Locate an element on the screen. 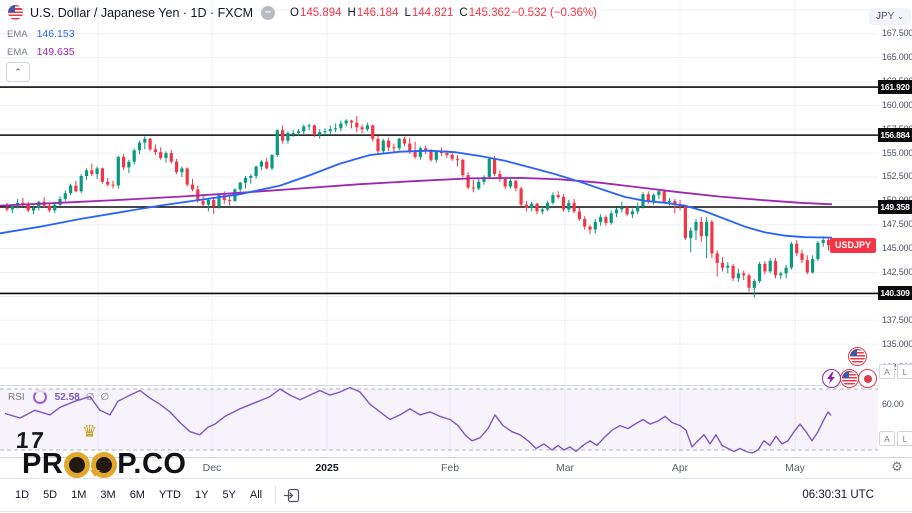  rsi-legend: RSI 52.58 ∅ ∅ is located at coordinates (58, 397).